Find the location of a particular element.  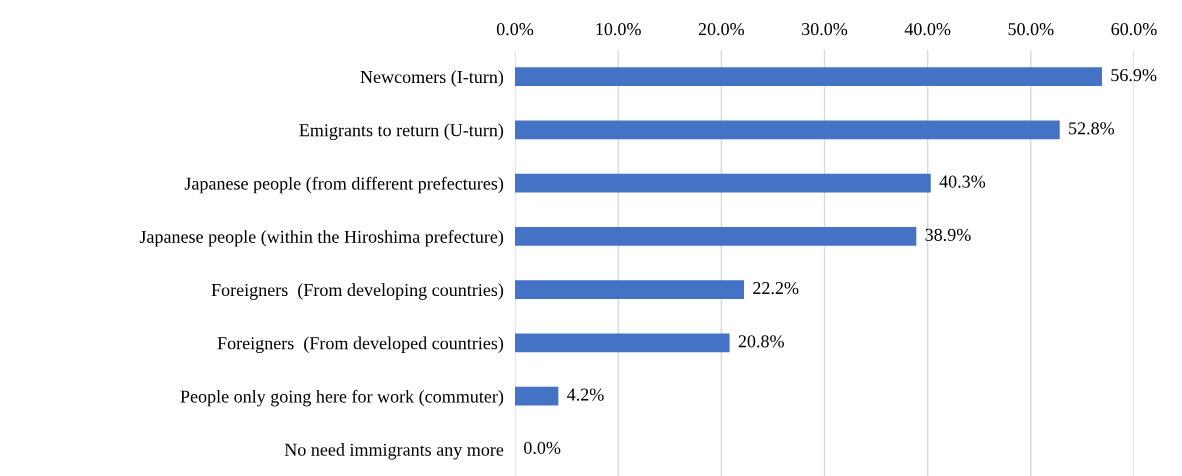

data-label: 20.8% is located at coordinates (761, 341).